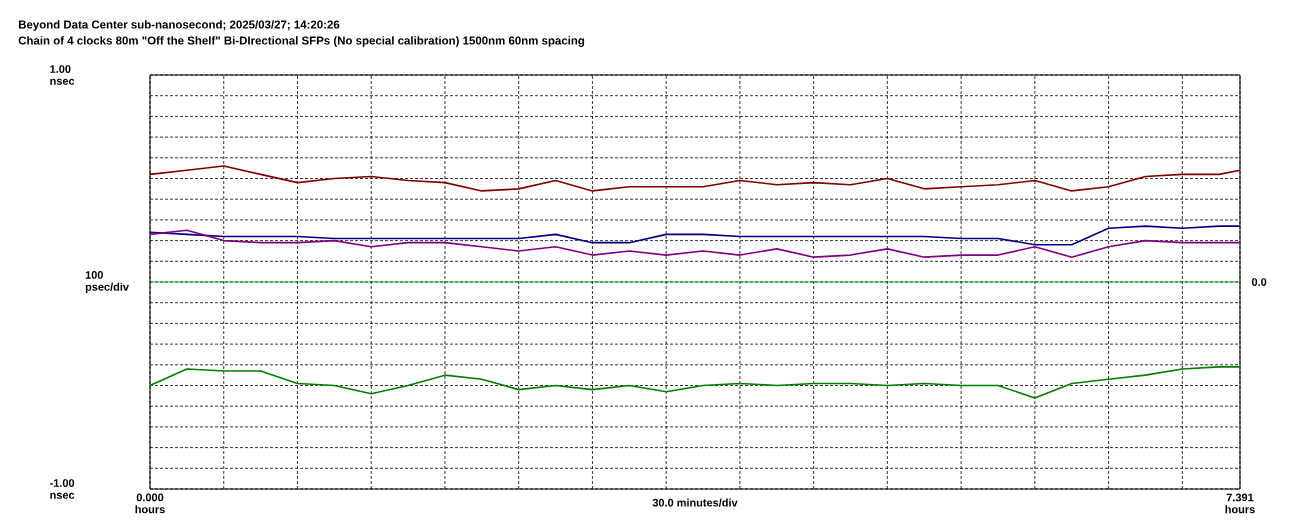 The image size is (1291, 525). What do you see at coordinates (150, 503) in the screenshot?
I see `x-tick-label: 0.000 hours` at bounding box center [150, 503].